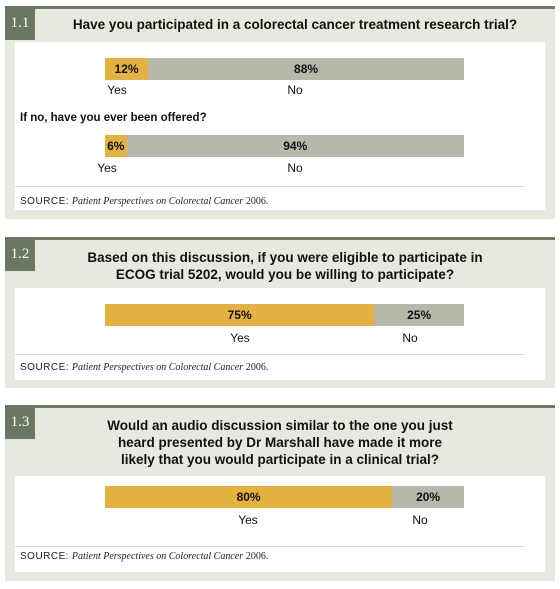 The height and width of the screenshot is (589, 560). What do you see at coordinates (20, 254) in the screenshot?
I see `panel-number-badge: 1.2` at bounding box center [20, 254].